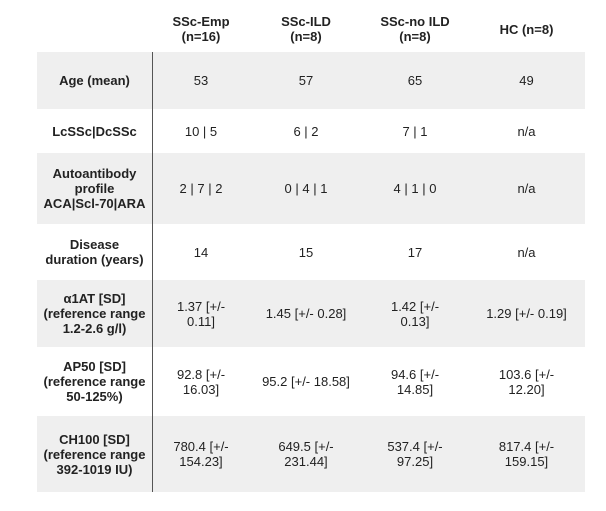 This screenshot has height=511, width=606. I want to click on table-cell: 2 | 7 | 2, so click(201, 188).